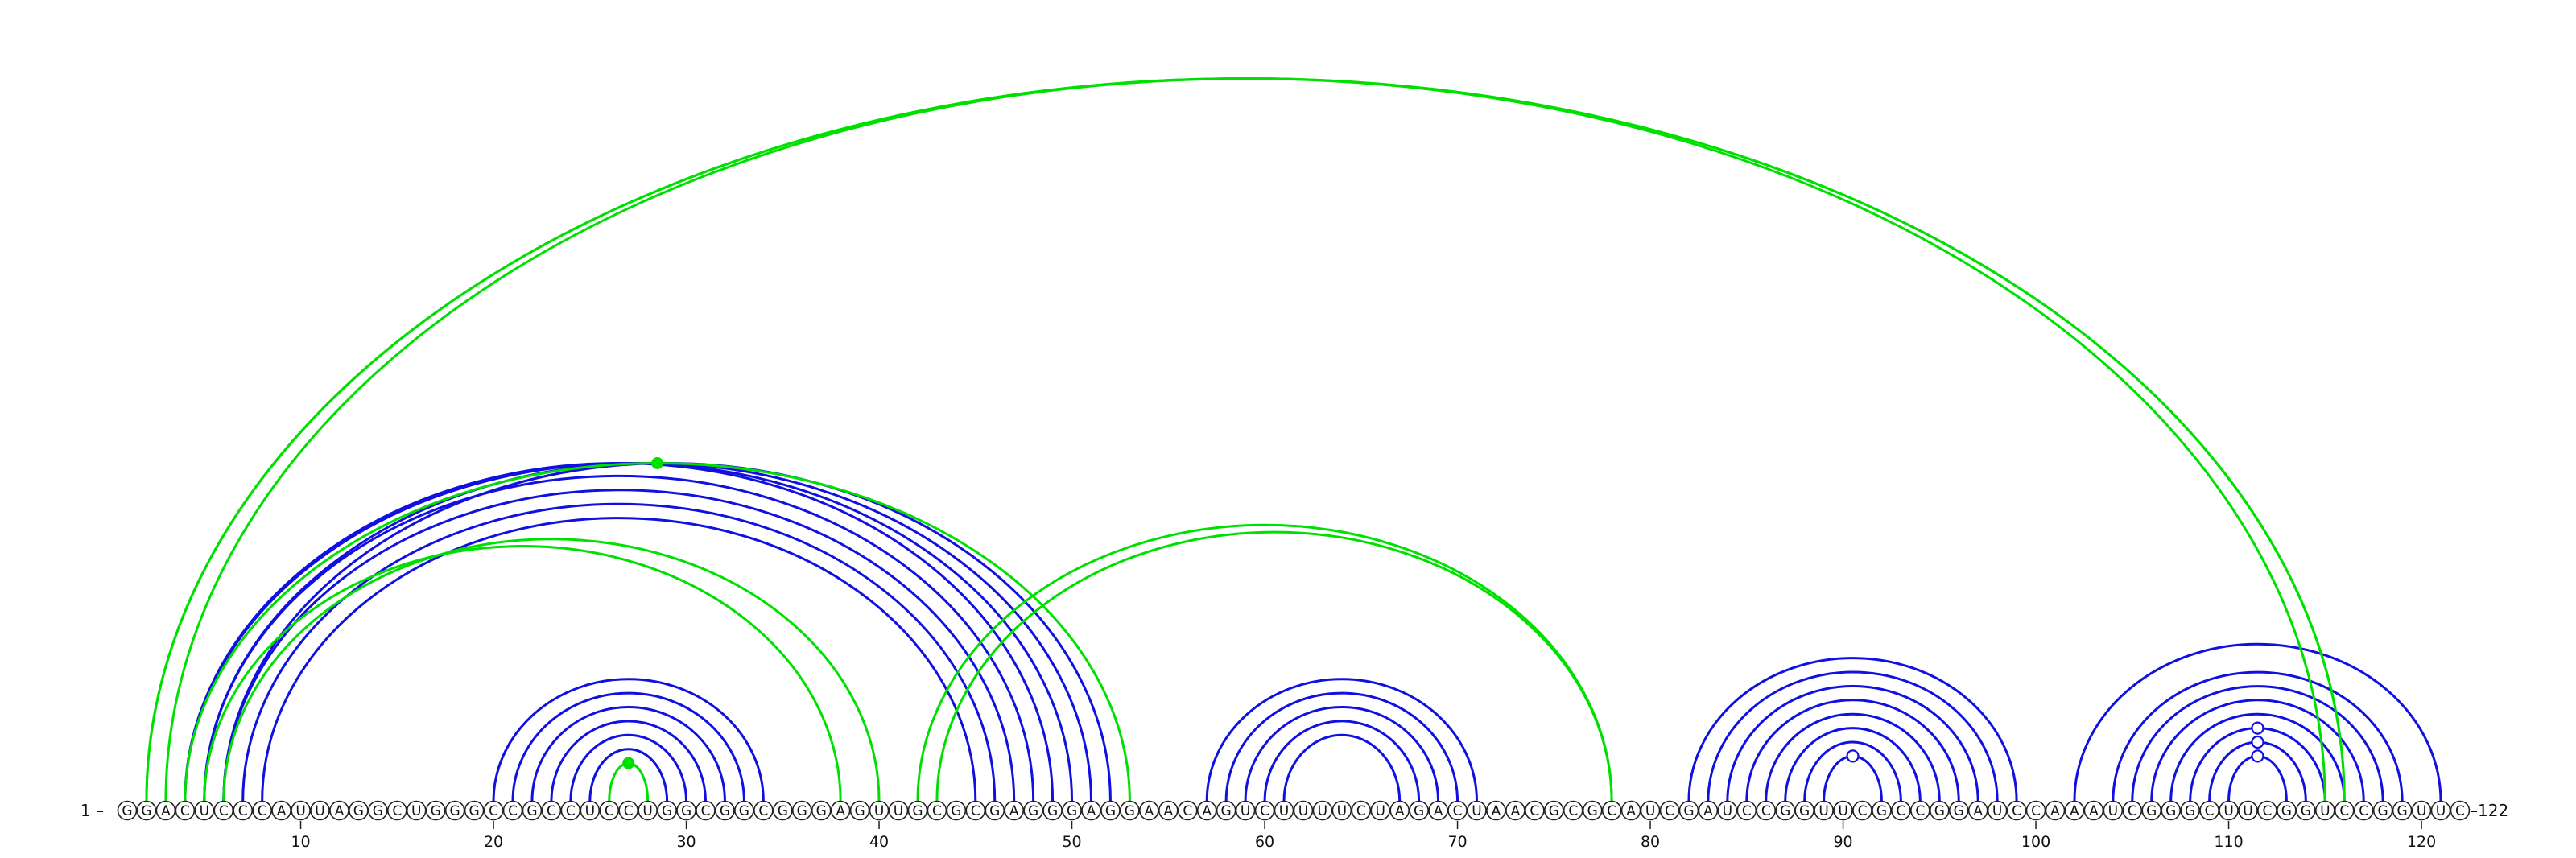 The width and height of the screenshot is (2576, 858). I want to click on end-label: –122, so click(2489, 811).